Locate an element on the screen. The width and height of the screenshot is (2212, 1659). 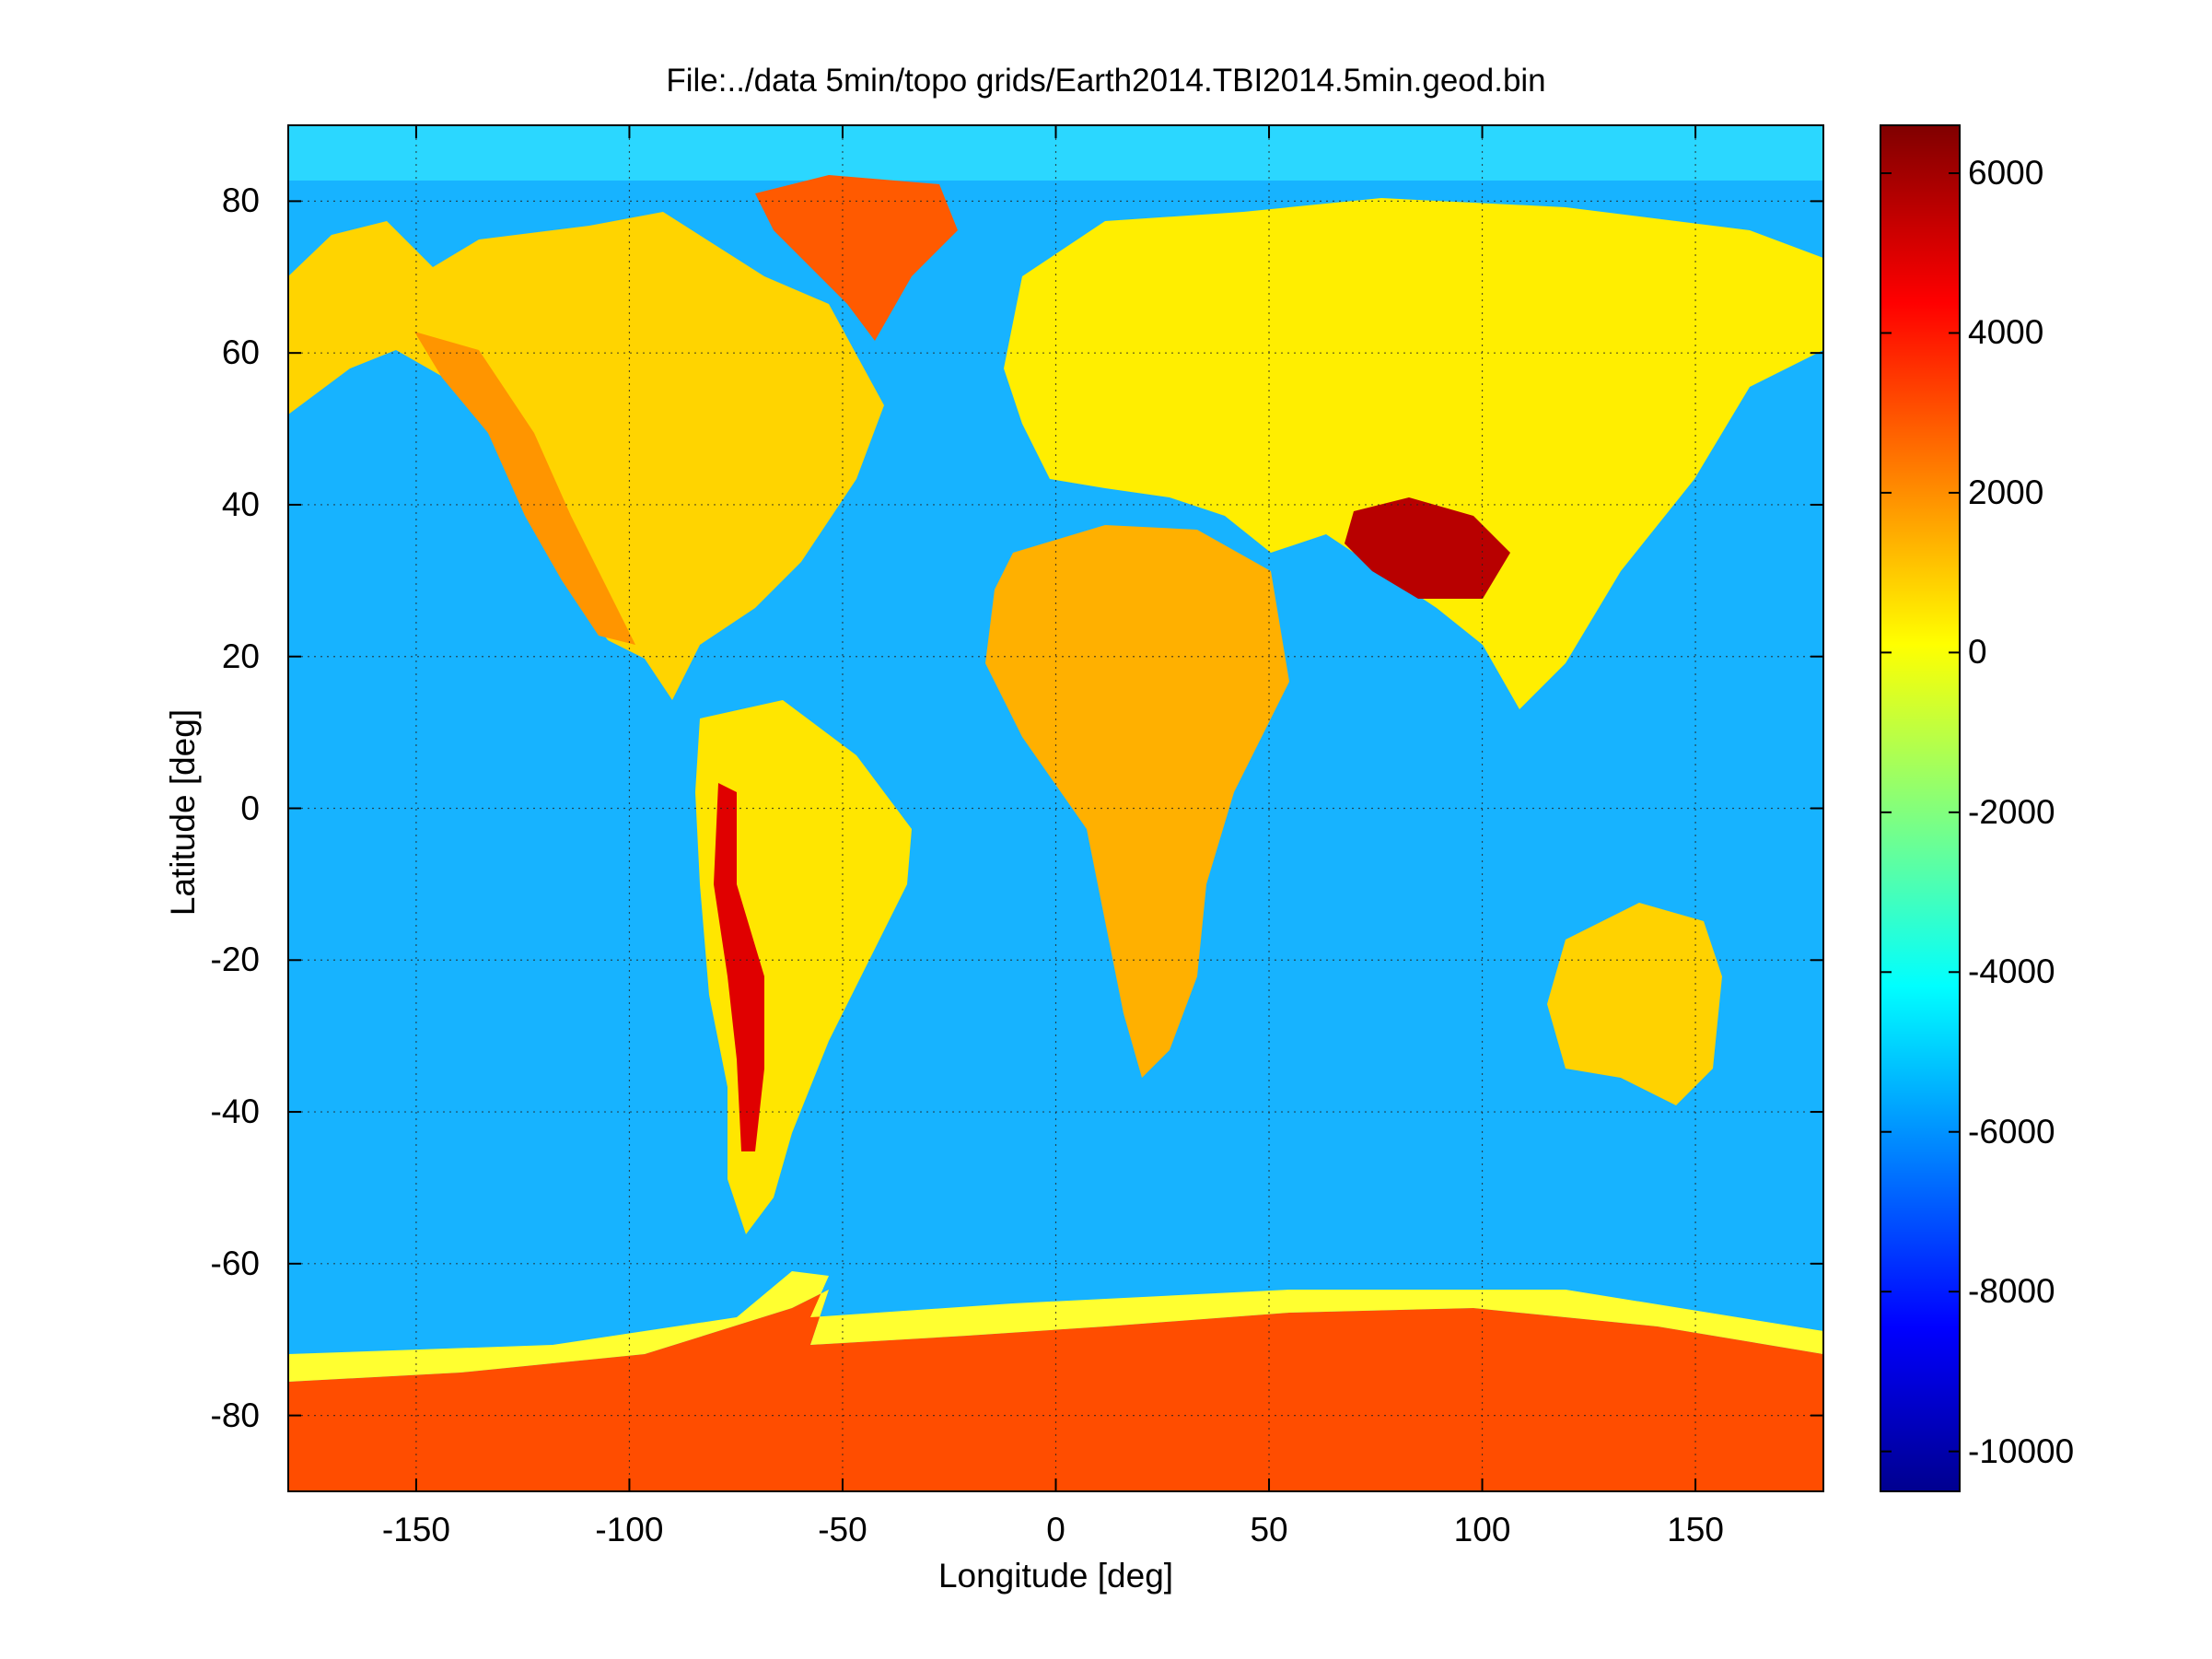
north-america-region is located at coordinates (586, 456).